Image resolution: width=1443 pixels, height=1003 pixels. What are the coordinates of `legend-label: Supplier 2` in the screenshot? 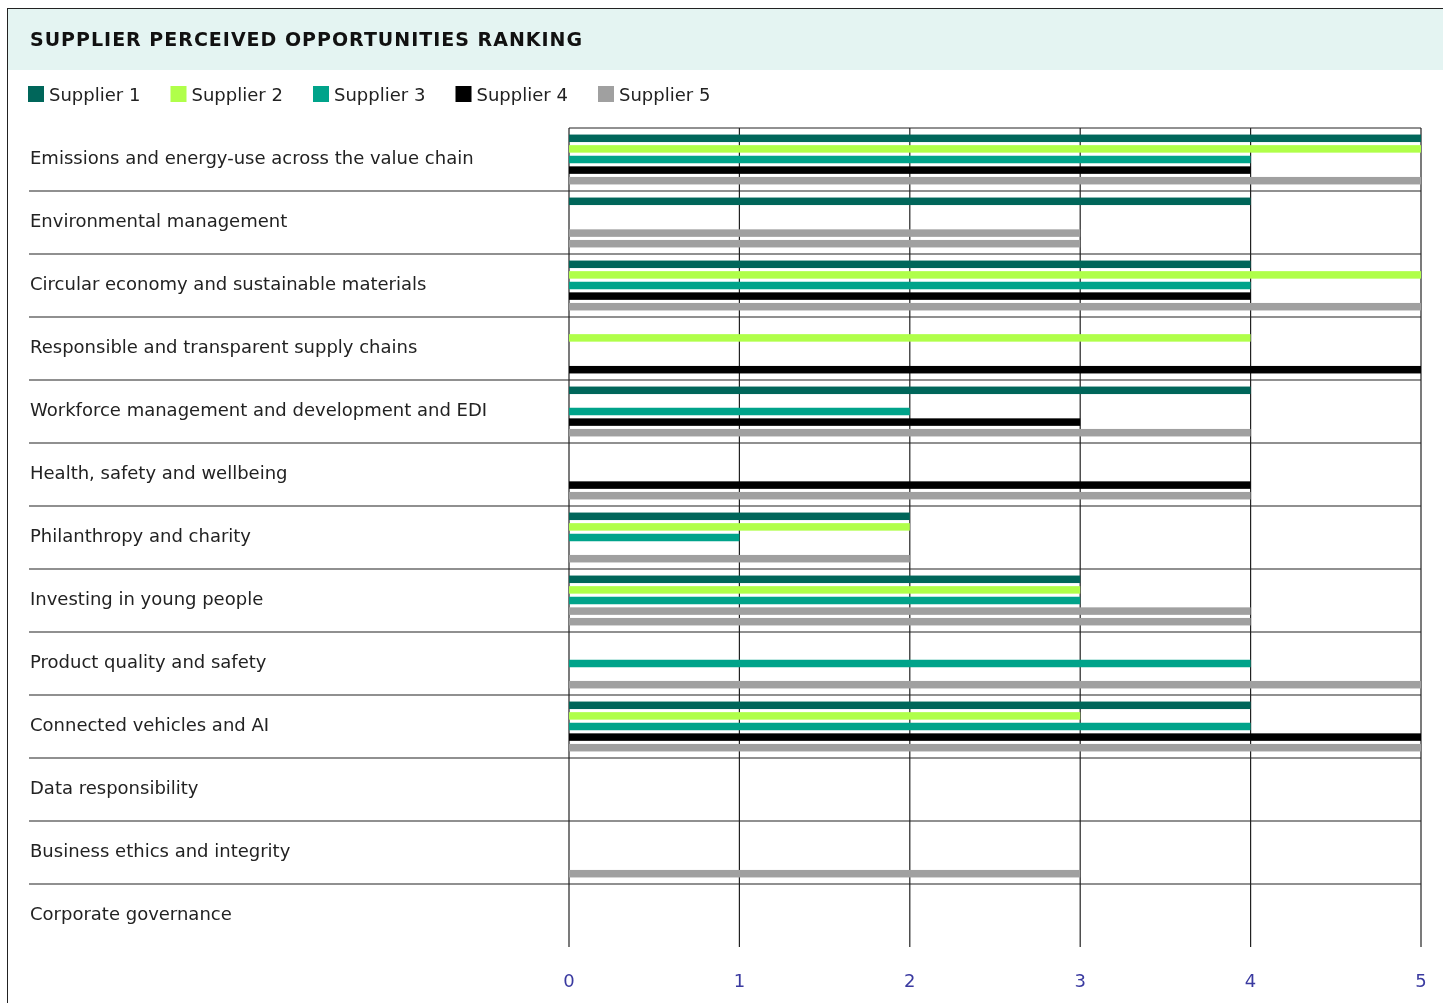 It's located at (237, 94).